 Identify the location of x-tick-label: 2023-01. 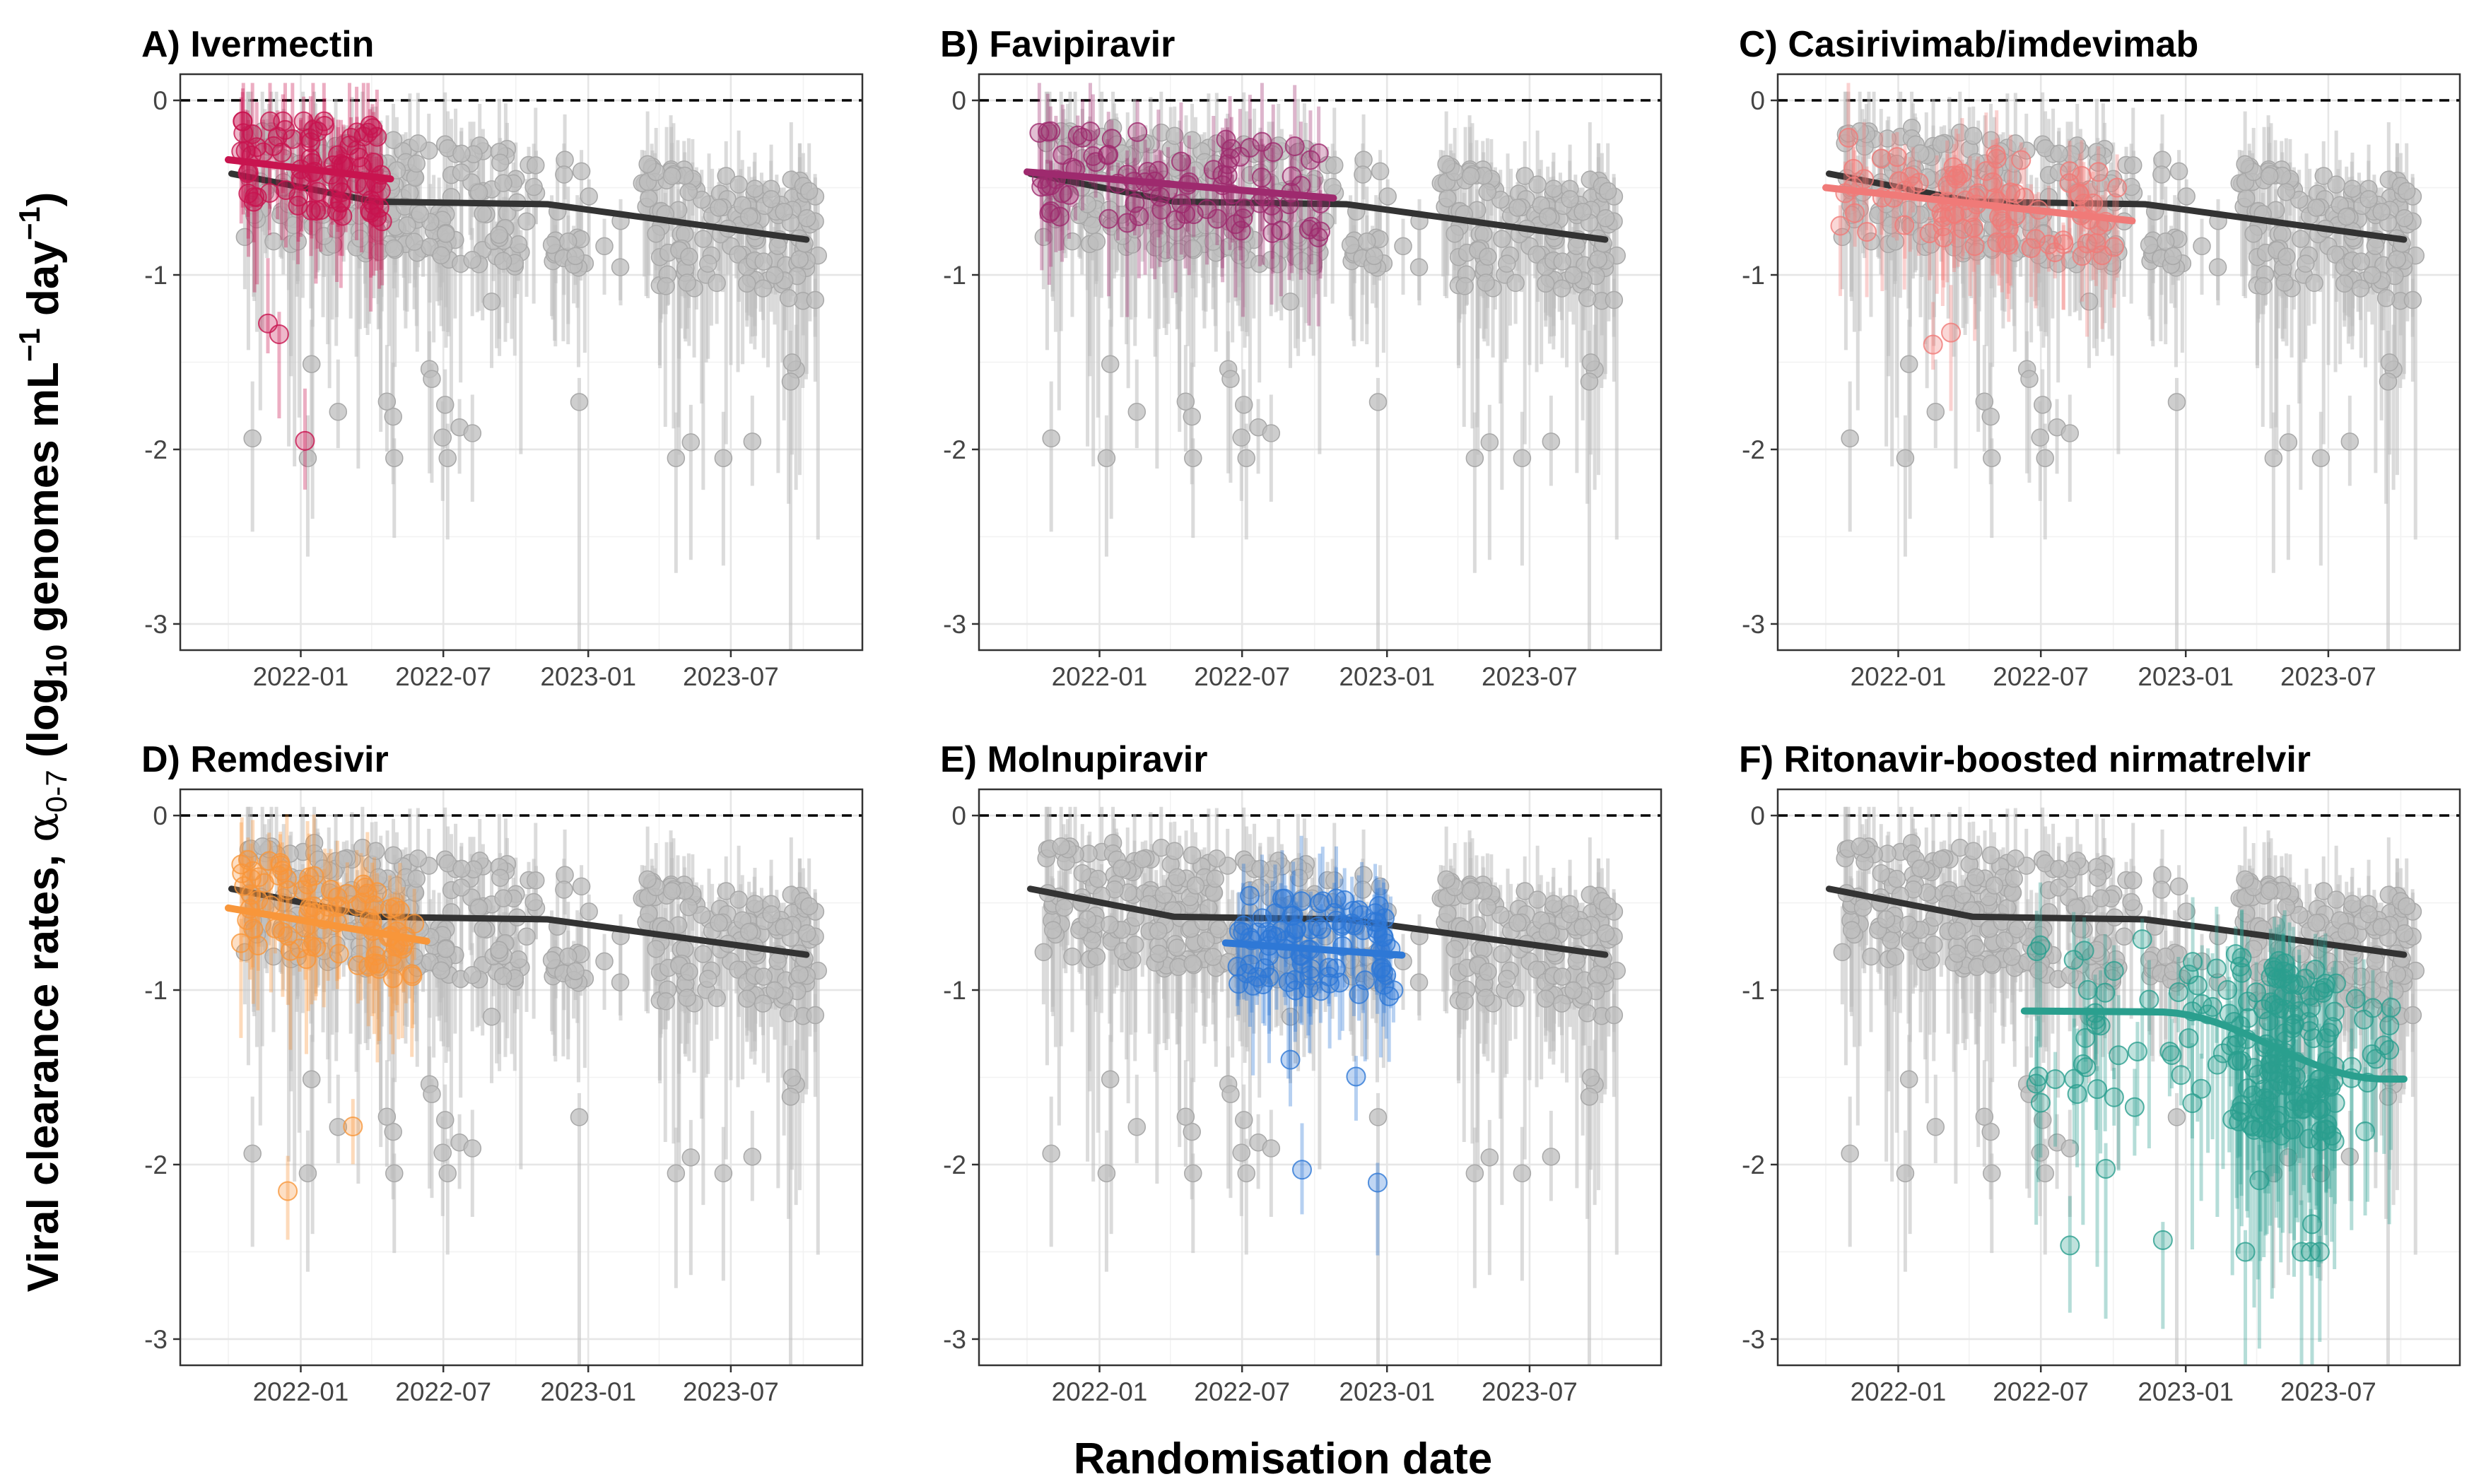
(588, 1391).